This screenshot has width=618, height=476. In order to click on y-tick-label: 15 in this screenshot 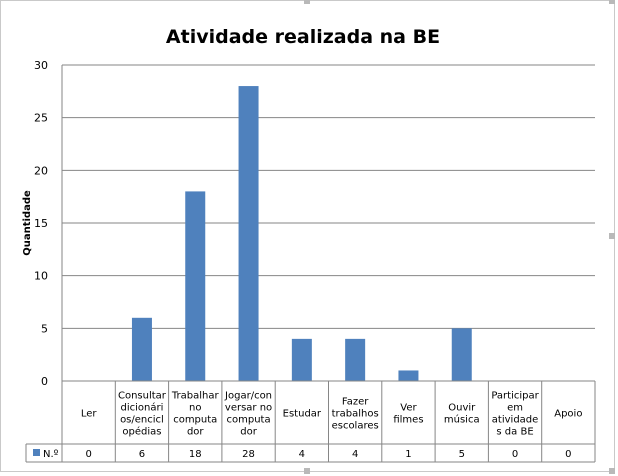, I will do `click(41, 223)`.